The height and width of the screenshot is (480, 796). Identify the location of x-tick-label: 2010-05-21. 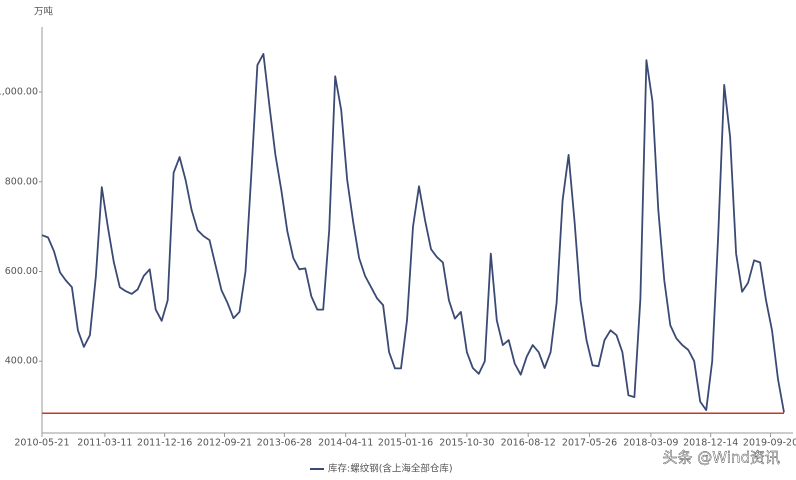
(41, 443).